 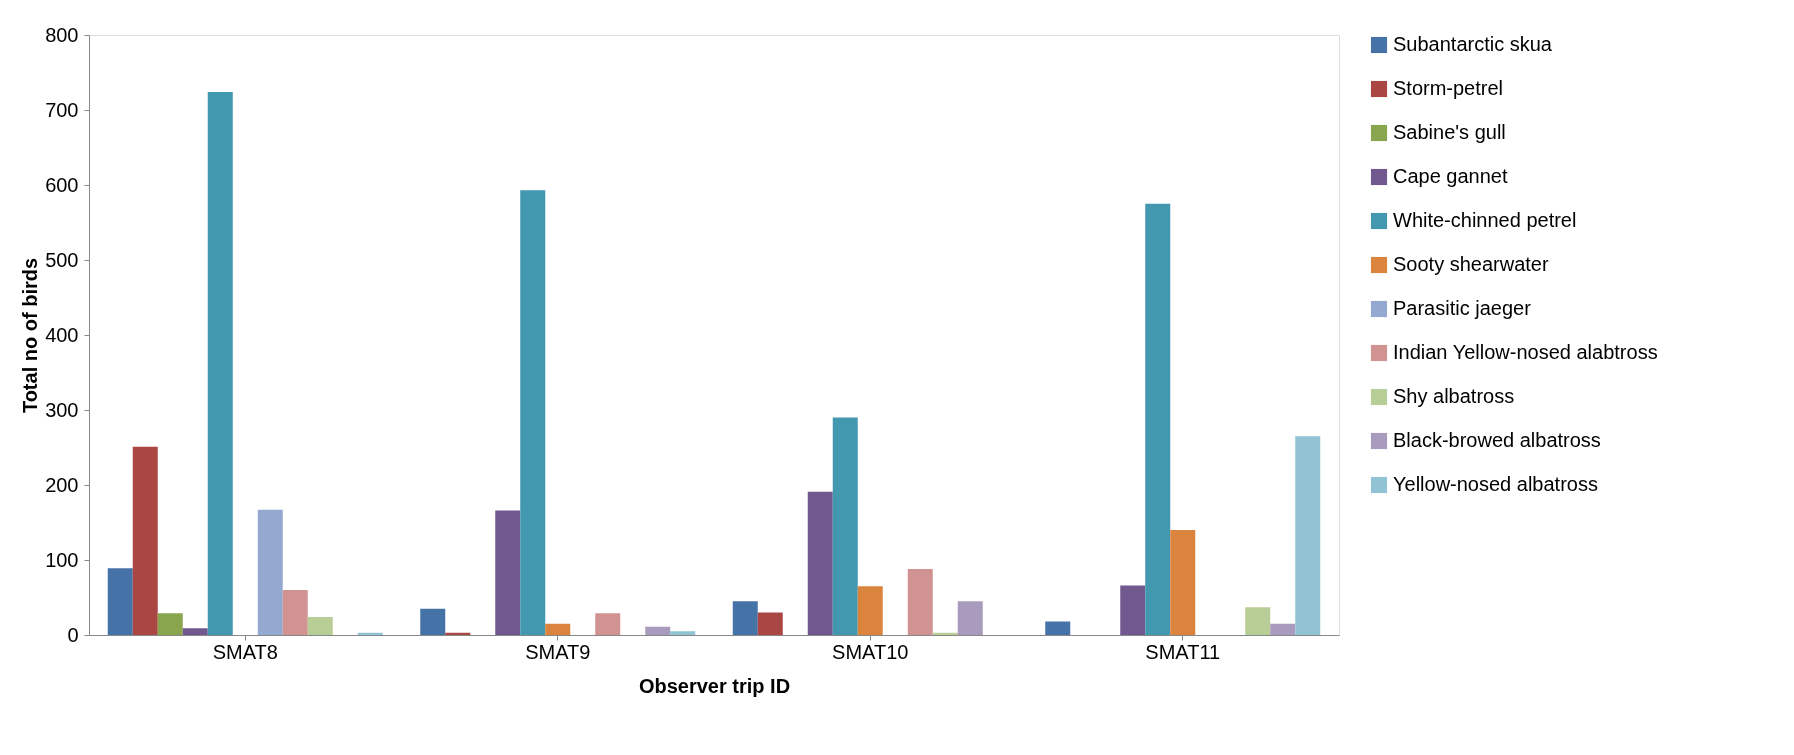 What do you see at coordinates (62, 334) in the screenshot?
I see `y-tick-label: 400` at bounding box center [62, 334].